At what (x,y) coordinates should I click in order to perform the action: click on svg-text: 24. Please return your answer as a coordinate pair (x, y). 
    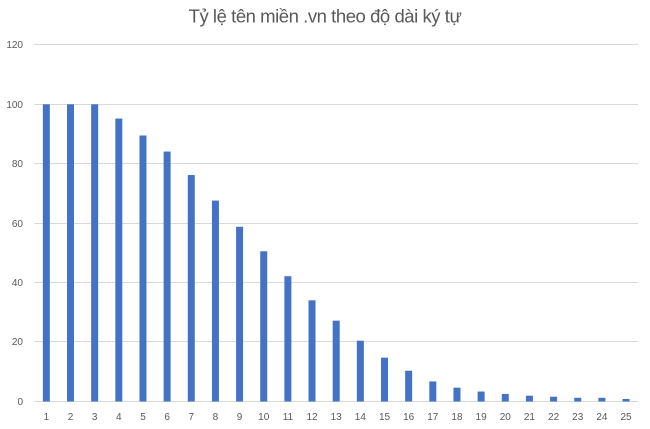
    Looking at the image, I should click on (602, 417).